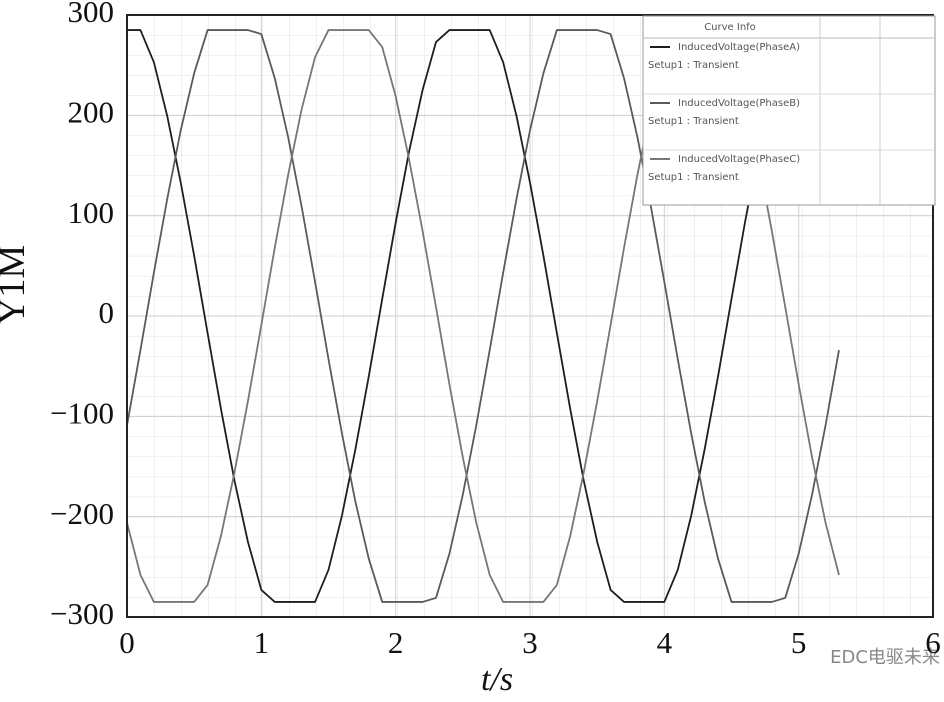  What do you see at coordinates (665, 642) in the screenshot?
I see `x-tick-label: 4` at bounding box center [665, 642].